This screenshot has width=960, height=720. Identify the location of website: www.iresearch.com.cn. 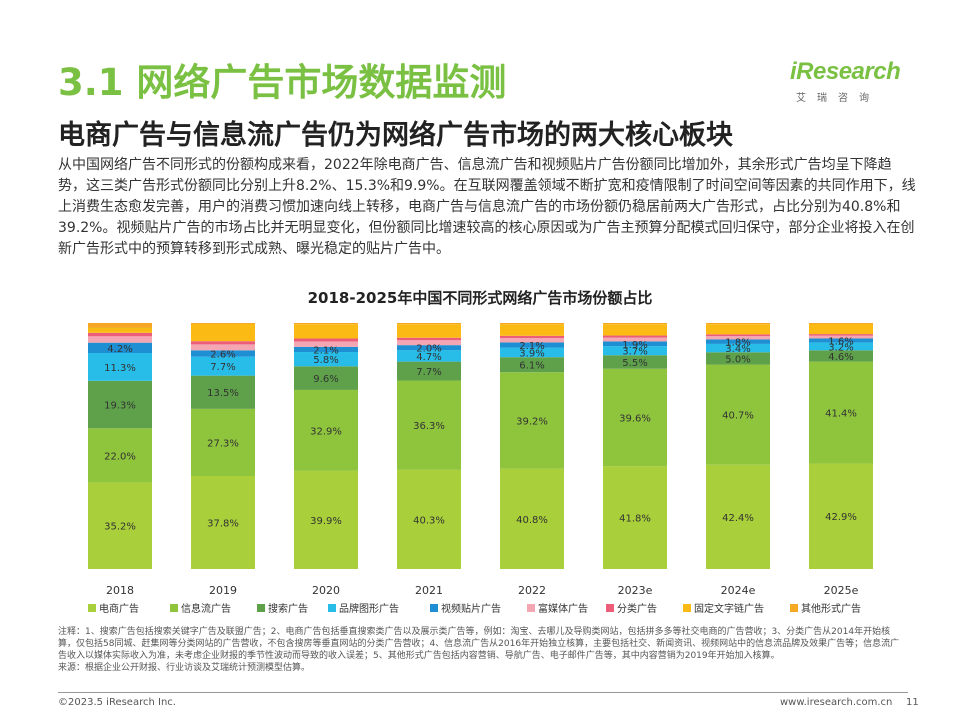
(836, 702).